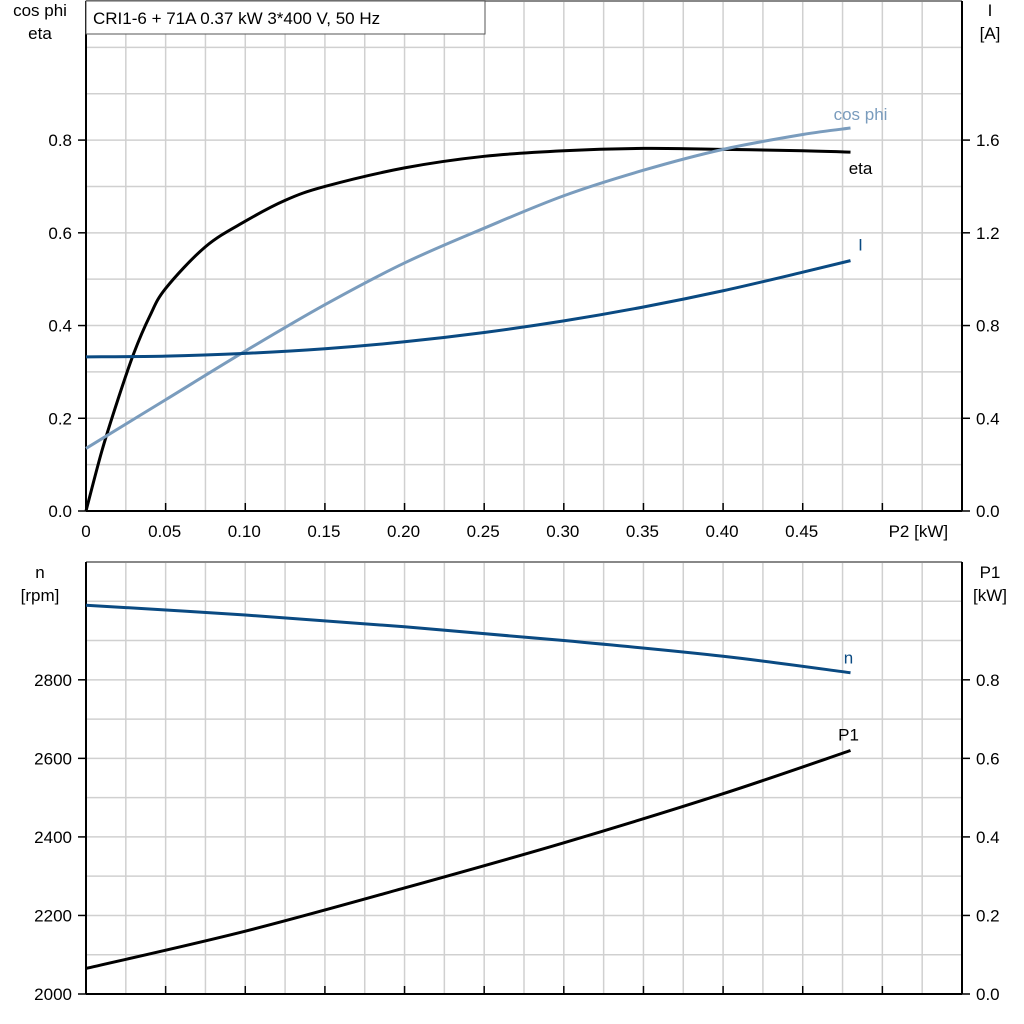 Image resolution: width=1024 pixels, height=1024 pixels. I want to click on x-tick-label: 0.20, so click(403, 531).